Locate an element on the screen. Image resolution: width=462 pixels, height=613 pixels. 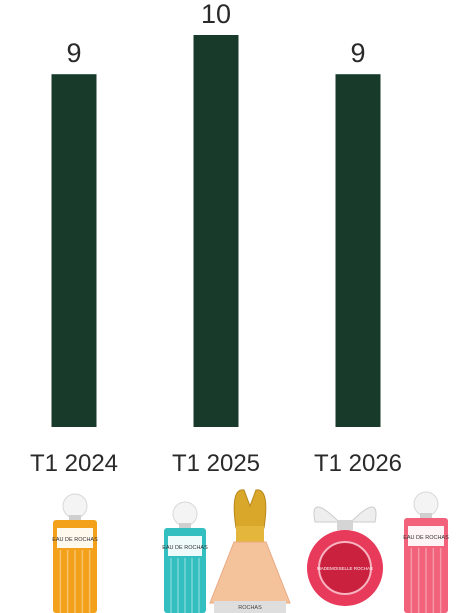
data-labels-group: 9 10 9 is located at coordinates (215, 34).